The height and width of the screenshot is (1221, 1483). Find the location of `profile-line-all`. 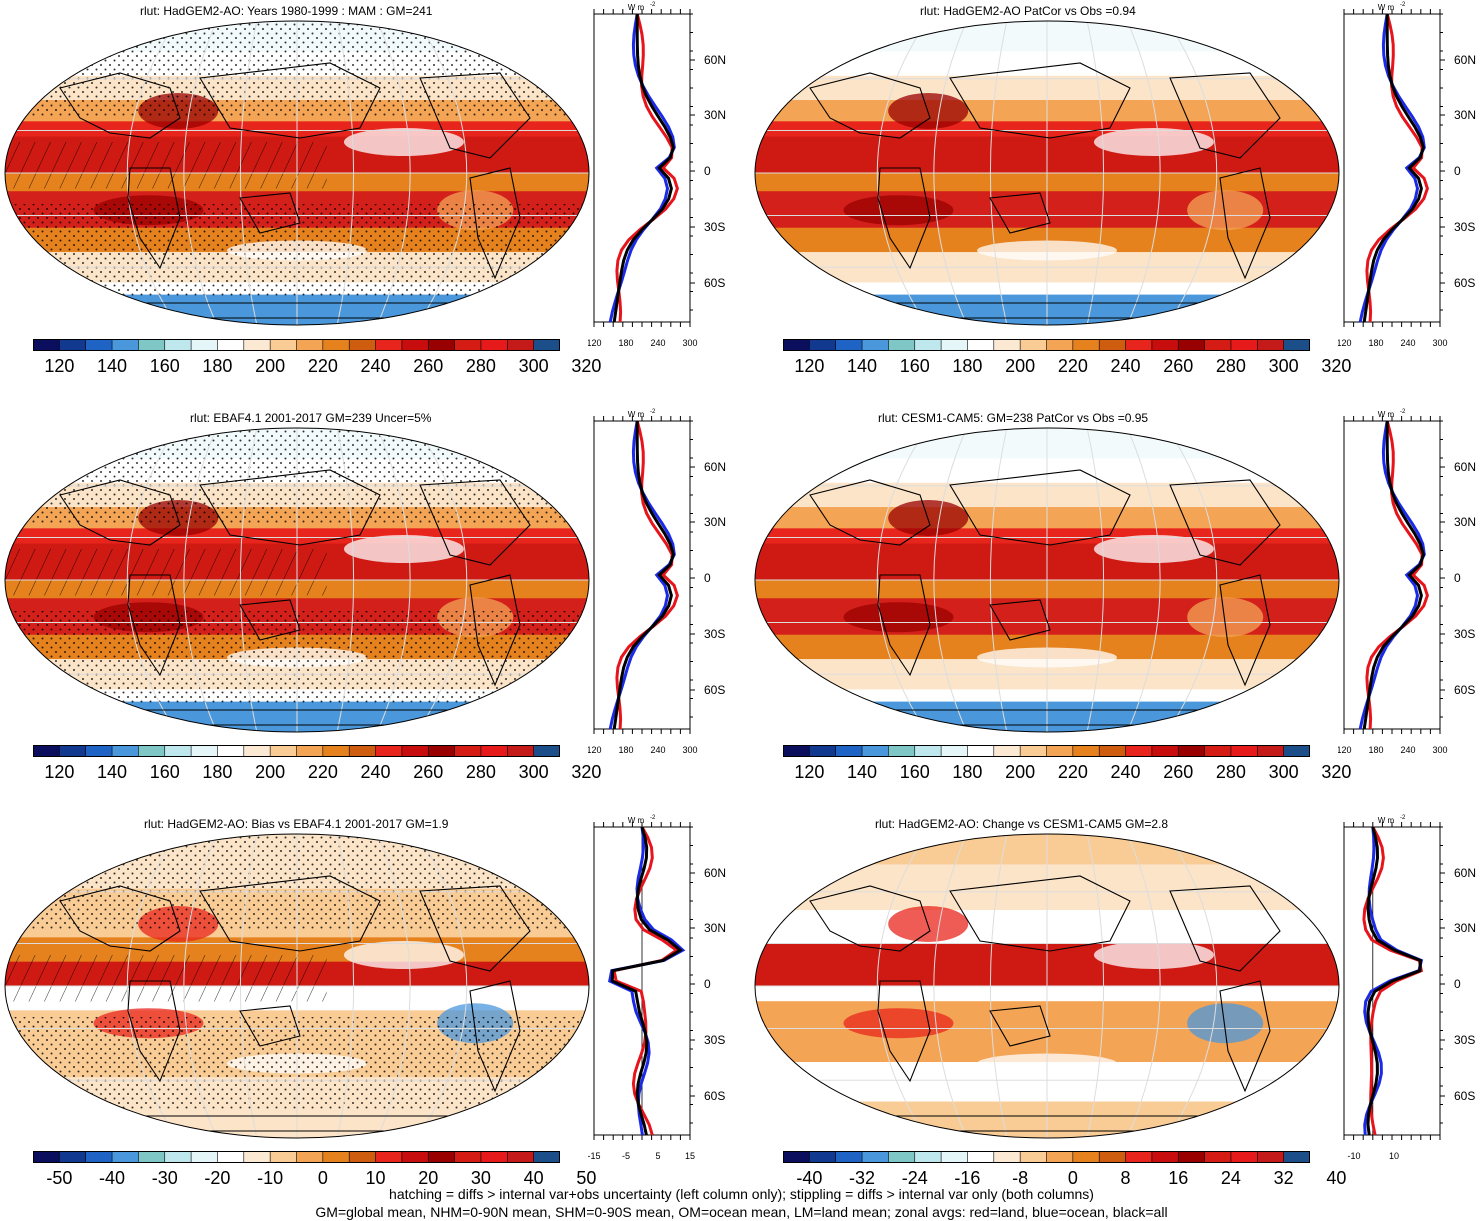

profile-line-all is located at coordinates (643, 168).